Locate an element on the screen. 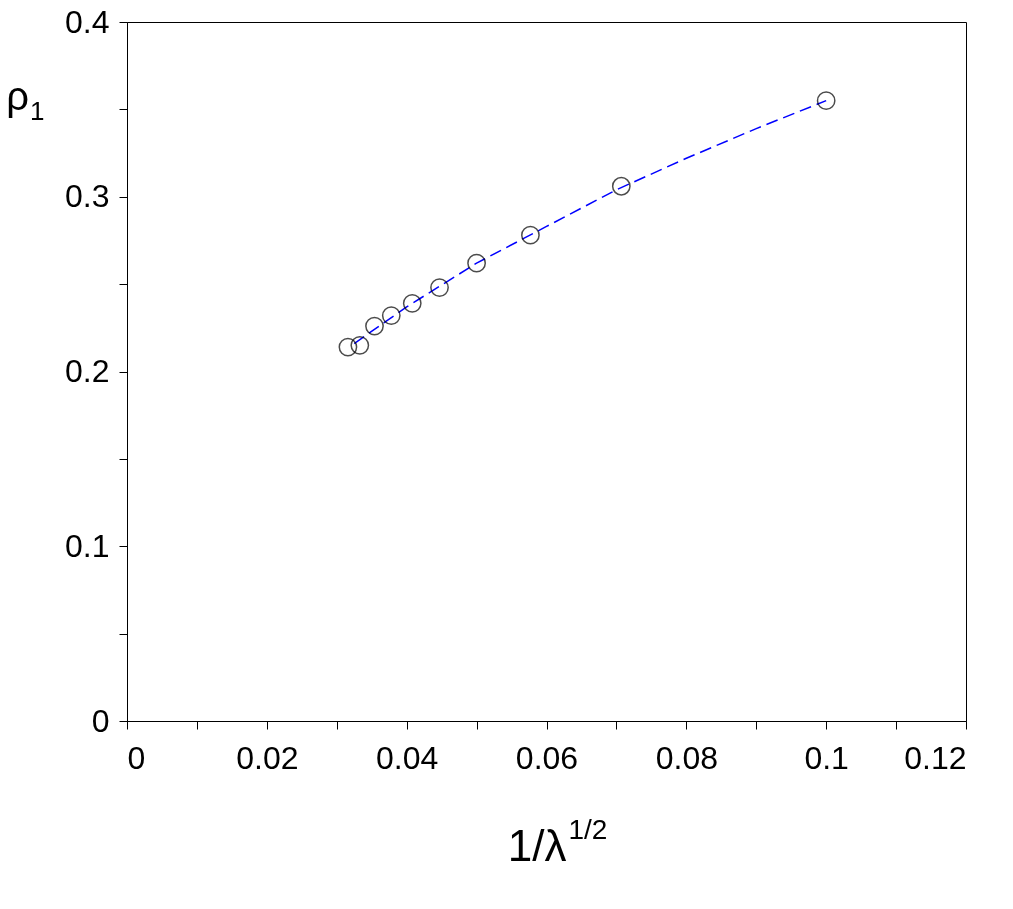 This screenshot has width=1013, height=909. x-tick-label: 0.02 is located at coordinates (267, 757).